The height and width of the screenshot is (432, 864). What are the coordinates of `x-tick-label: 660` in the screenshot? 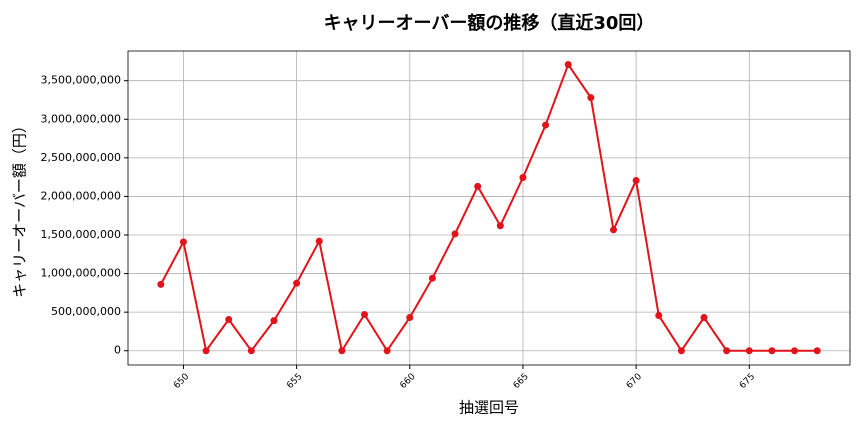 It's located at (407, 381).